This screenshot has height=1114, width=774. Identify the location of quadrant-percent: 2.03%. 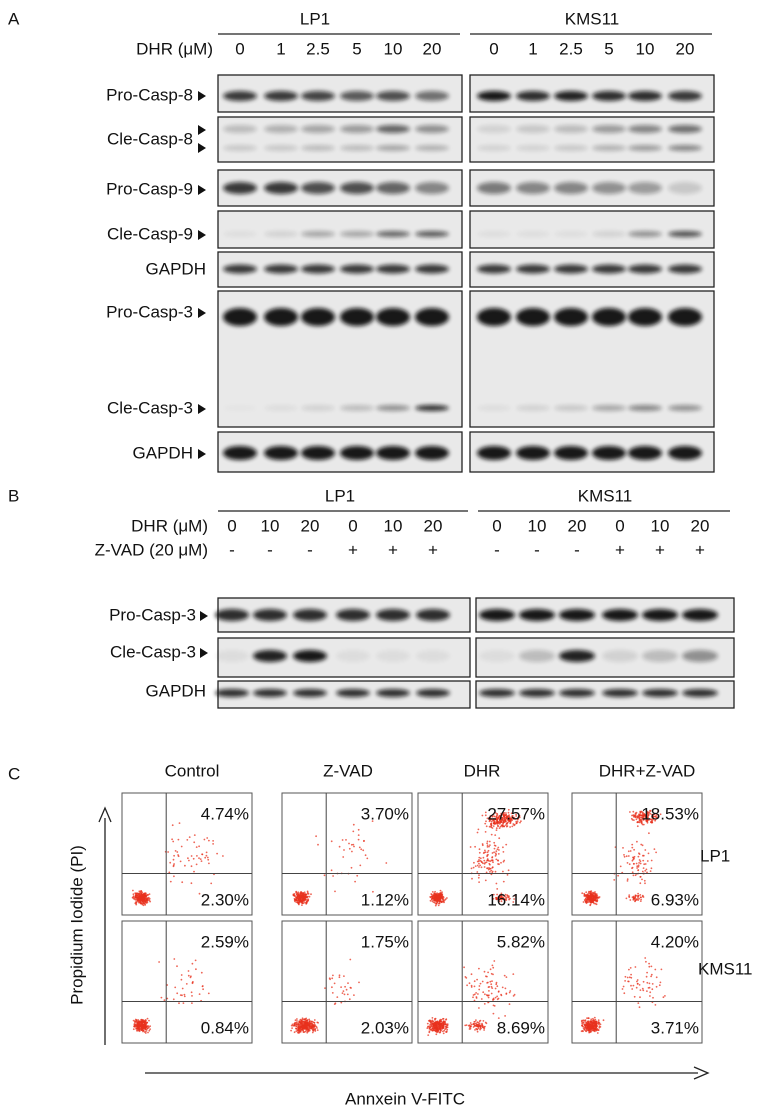
(385, 1027).